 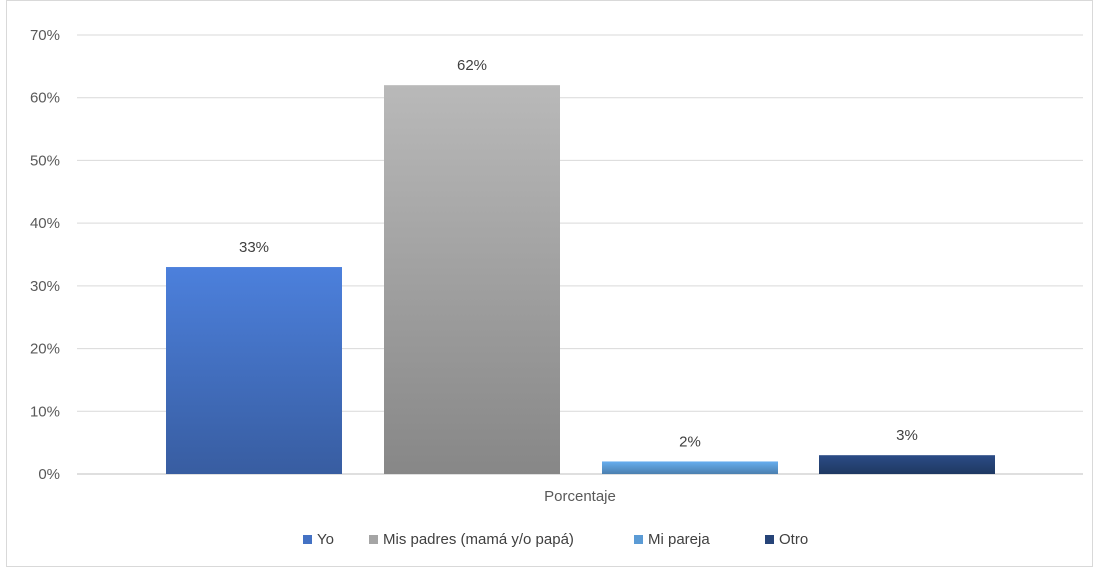 What do you see at coordinates (45, 223) in the screenshot?
I see `y-tick-label: 40%` at bounding box center [45, 223].